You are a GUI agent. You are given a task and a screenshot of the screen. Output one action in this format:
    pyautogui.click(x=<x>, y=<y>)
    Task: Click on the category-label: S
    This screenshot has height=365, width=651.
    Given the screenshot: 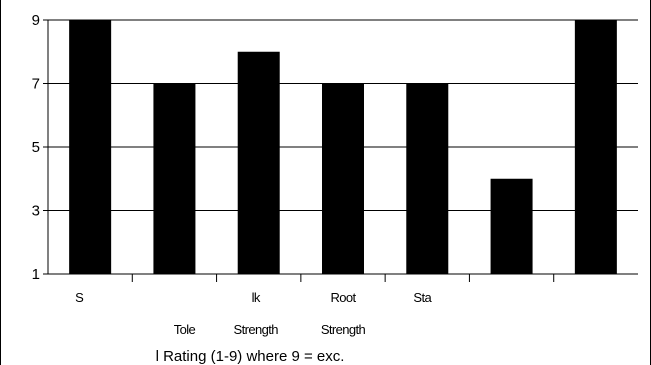 What is the action you would take?
    pyautogui.click(x=79, y=297)
    